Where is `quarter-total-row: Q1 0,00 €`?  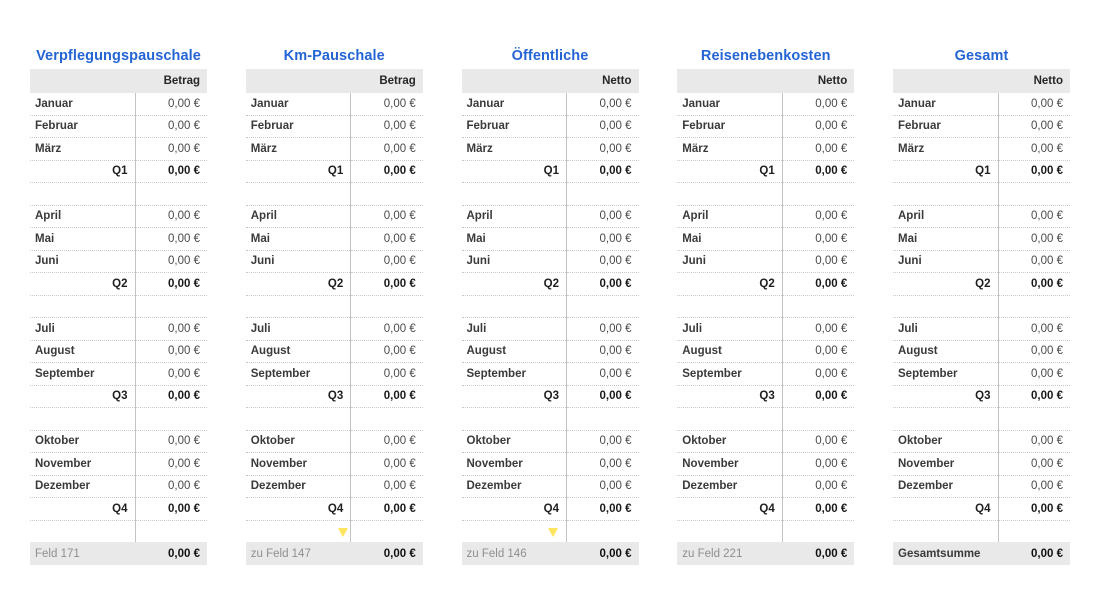 quarter-total-row: Q1 0,00 € is located at coordinates (766, 171).